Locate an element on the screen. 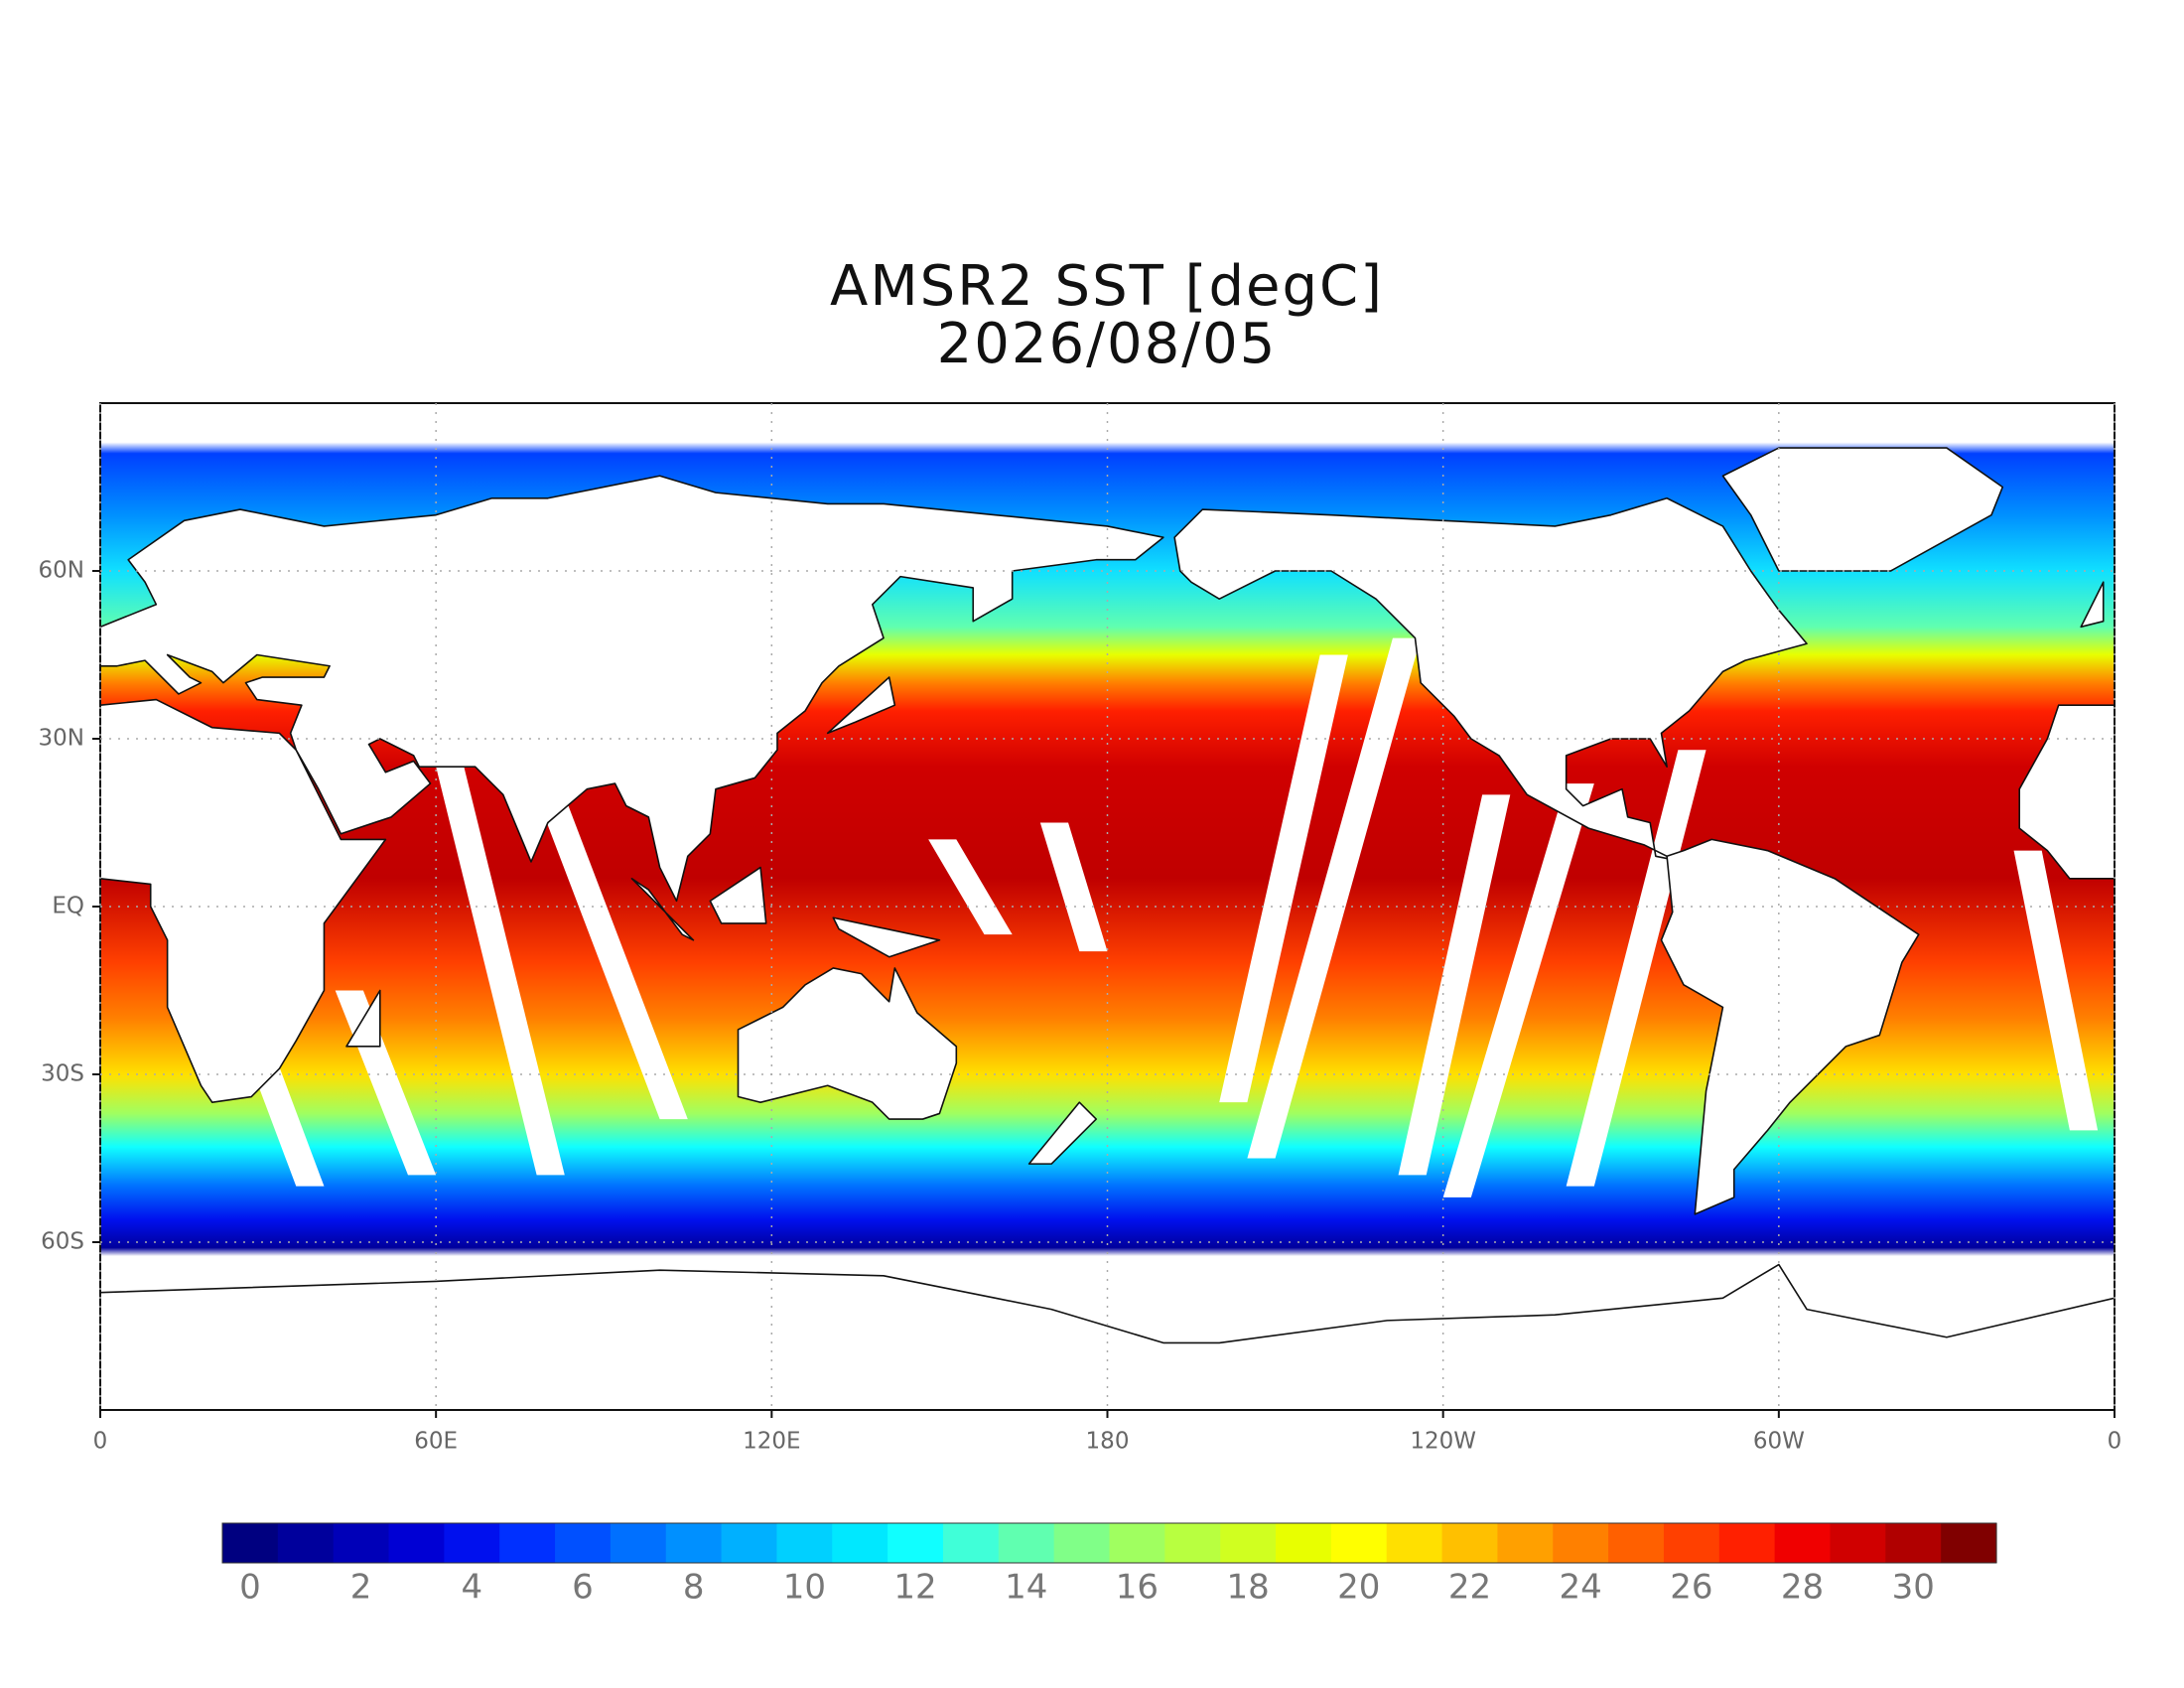 The height and width of the screenshot is (1688, 2184). y-tick-label: 60N is located at coordinates (61, 571).